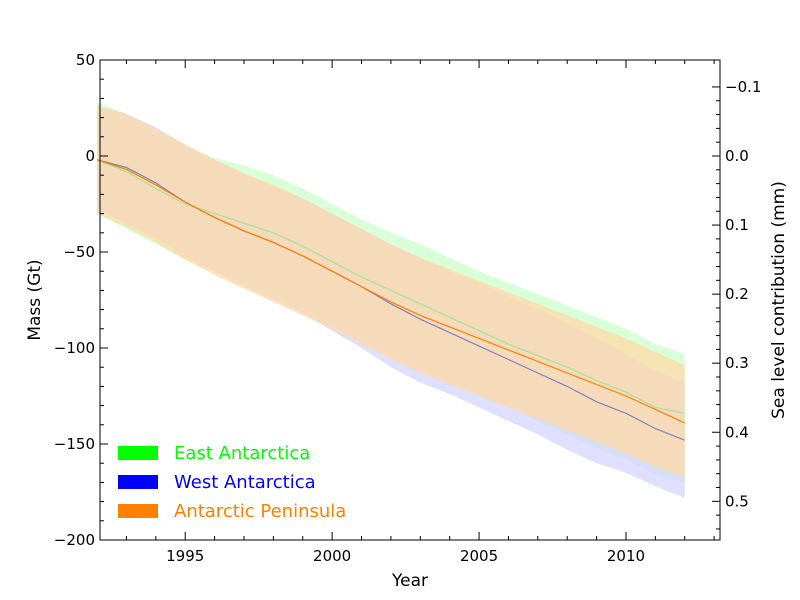 This screenshot has width=800, height=600. What do you see at coordinates (74, 444) in the screenshot?
I see `y-tick-label: −150` at bounding box center [74, 444].